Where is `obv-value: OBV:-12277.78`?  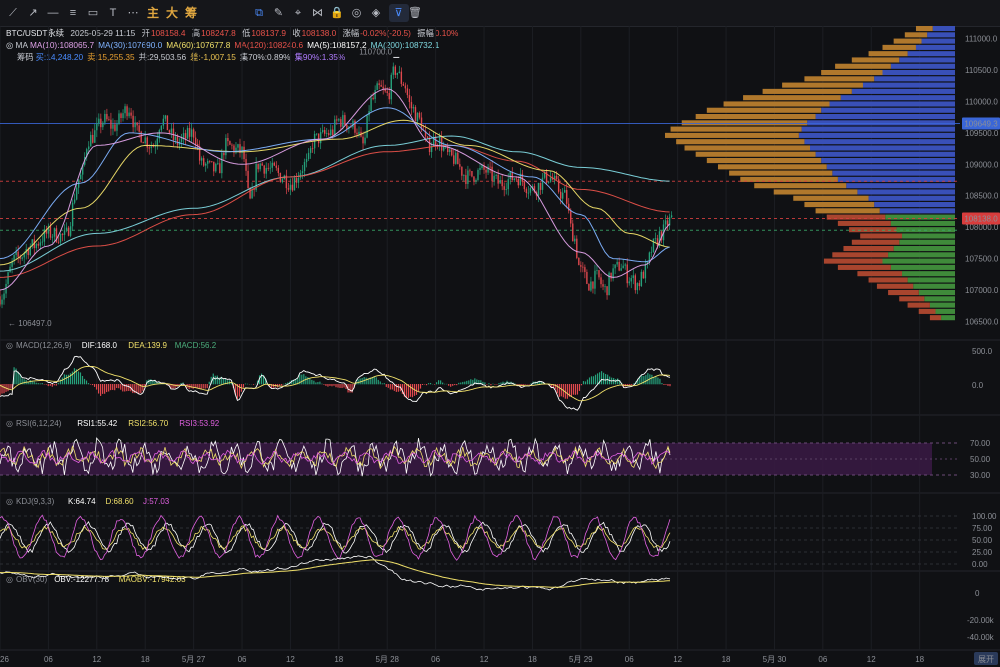
obv-value: OBV:-12277.78 is located at coordinates (81, 579).